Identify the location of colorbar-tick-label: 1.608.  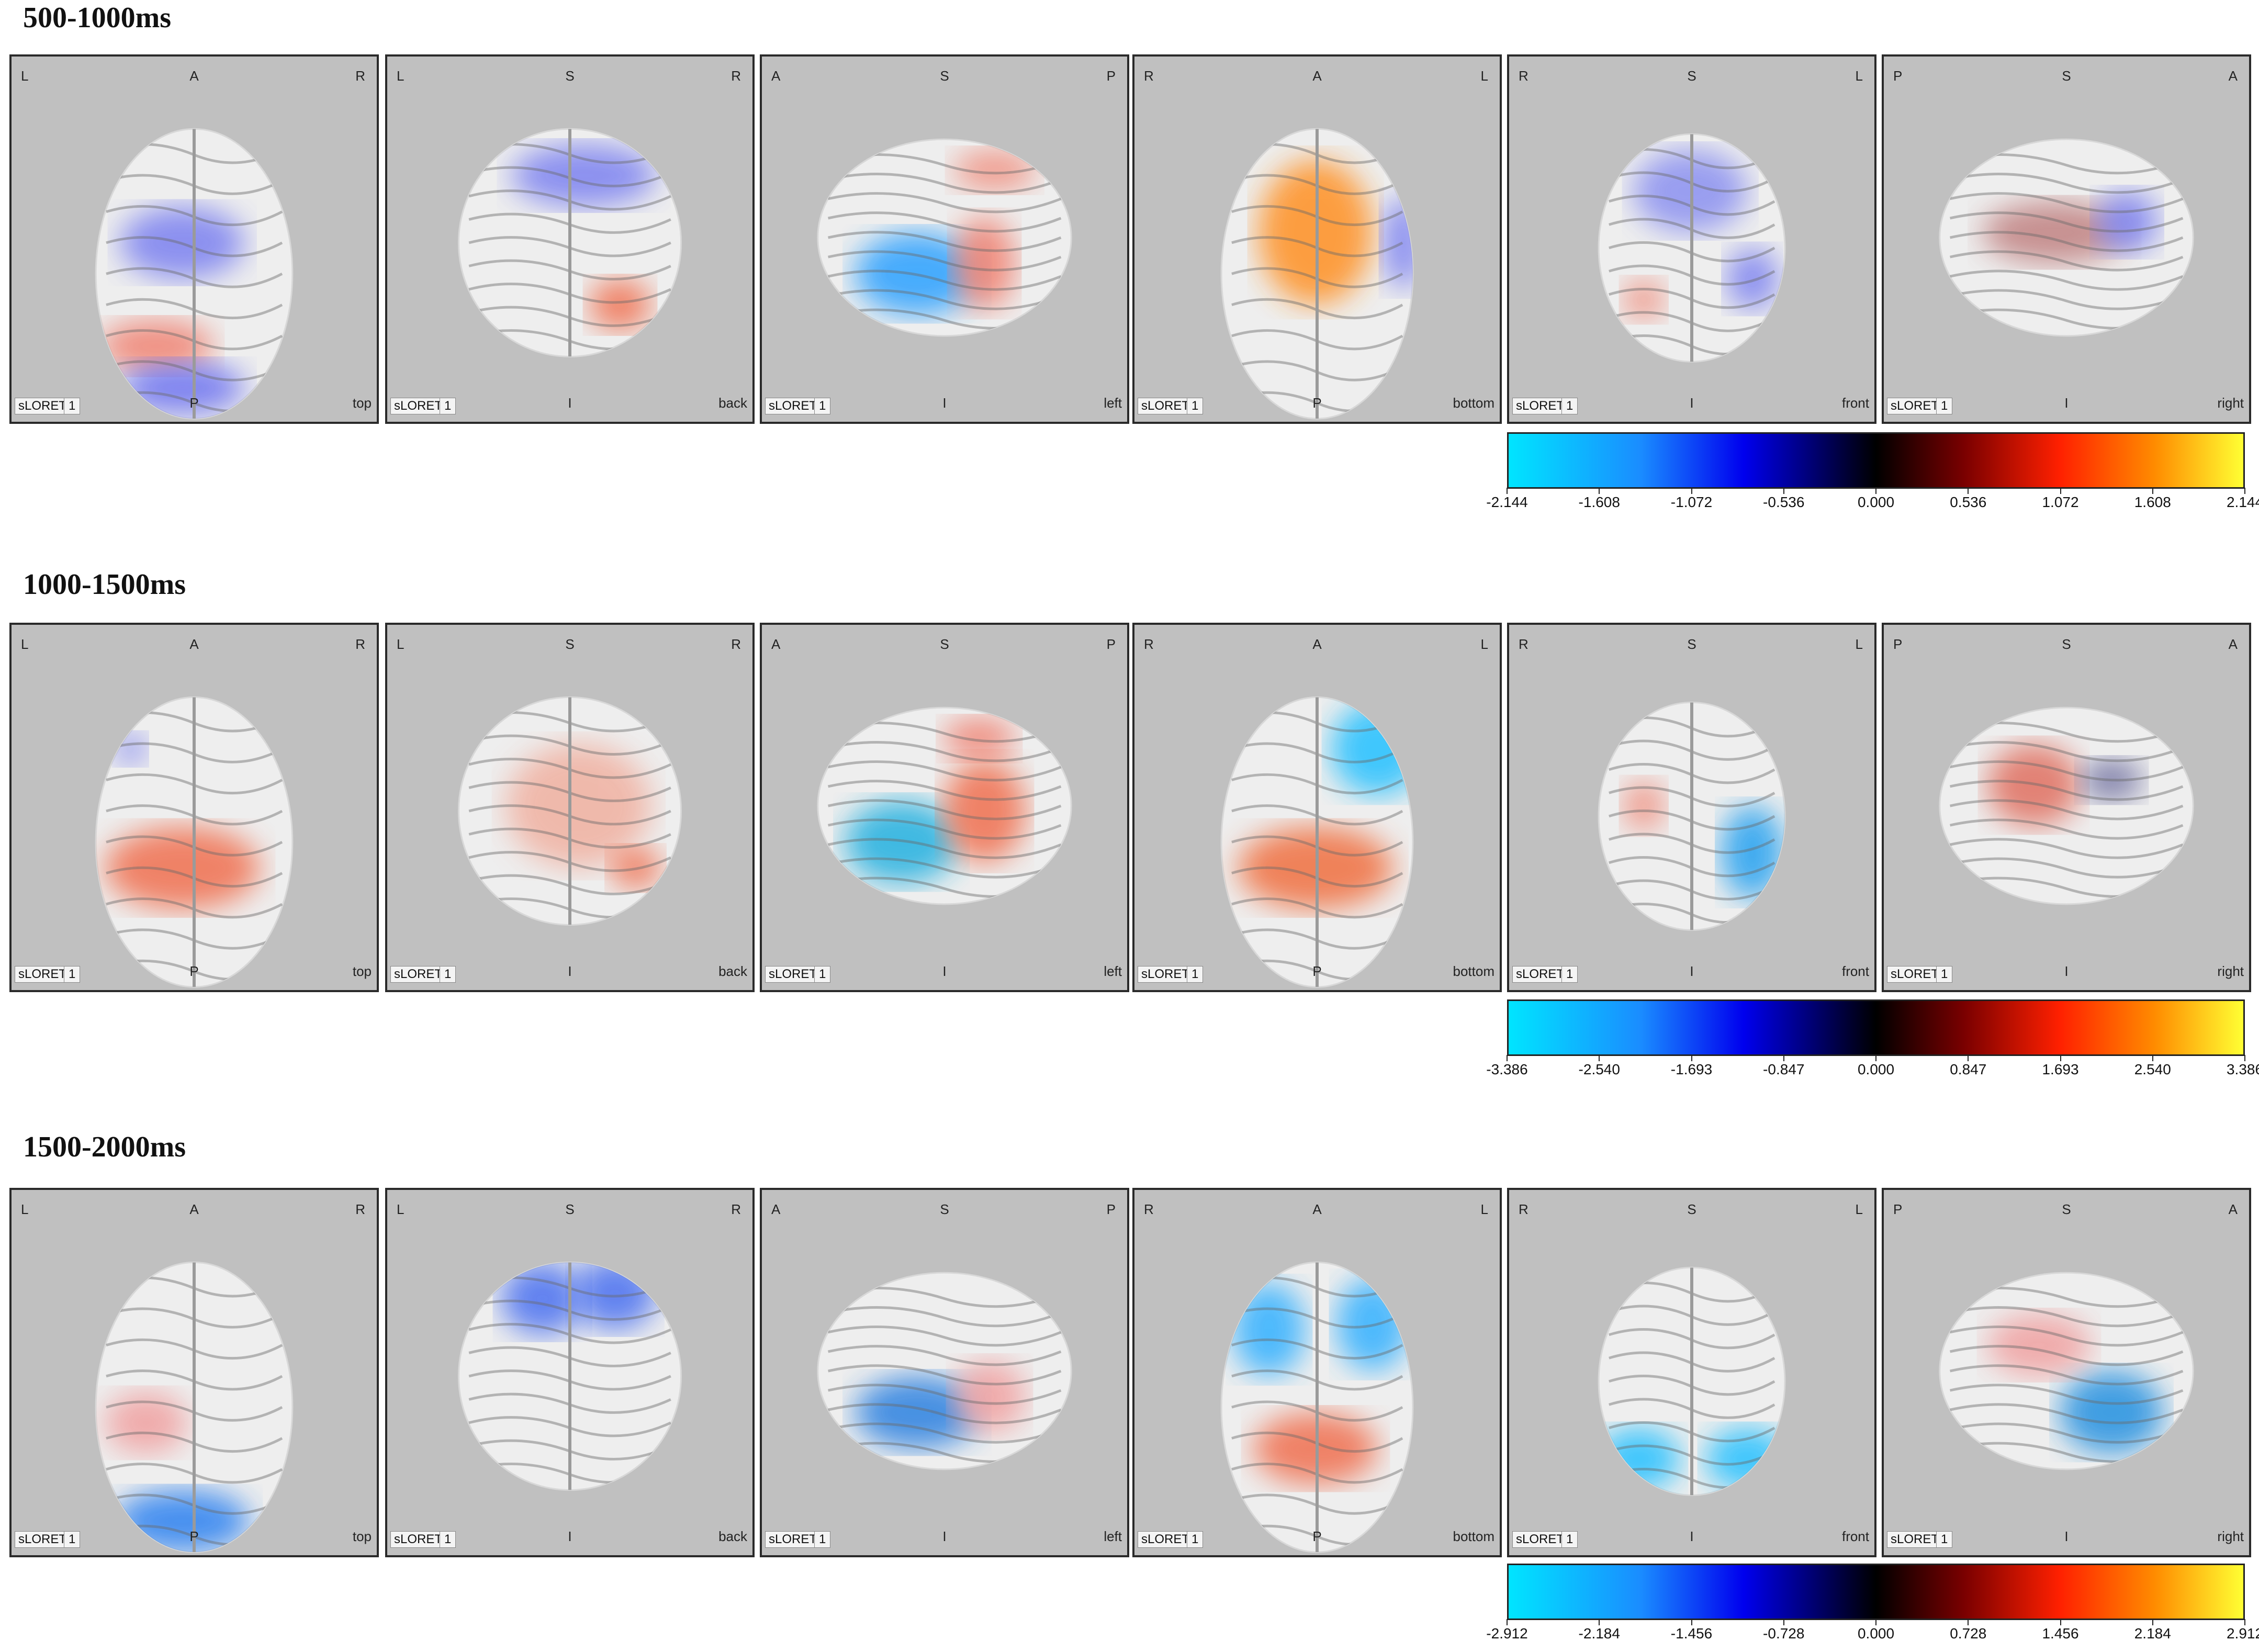
(2152, 502).